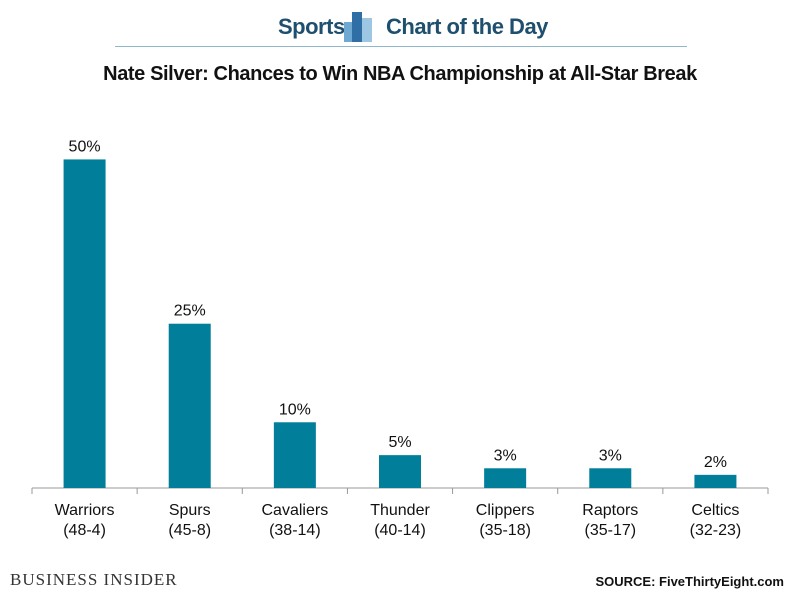 This screenshot has height=600, width=800. What do you see at coordinates (400, 510) in the screenshot?
I see `x-tick-label: Thunder` at bounding box center [400, 510].